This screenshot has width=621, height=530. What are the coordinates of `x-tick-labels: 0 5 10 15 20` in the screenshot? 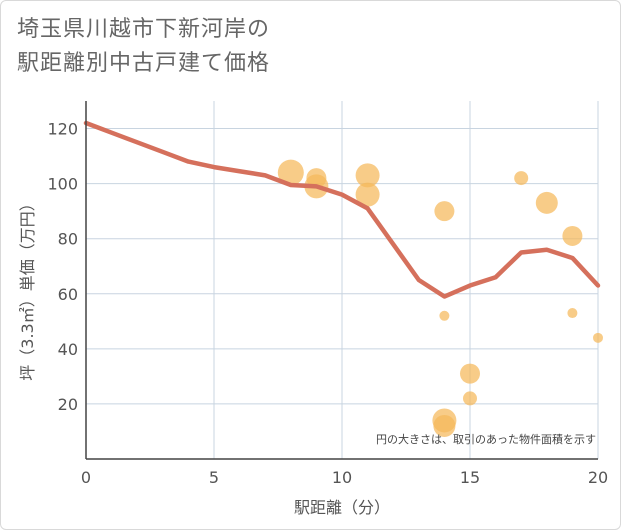 It's located at (344, 477).